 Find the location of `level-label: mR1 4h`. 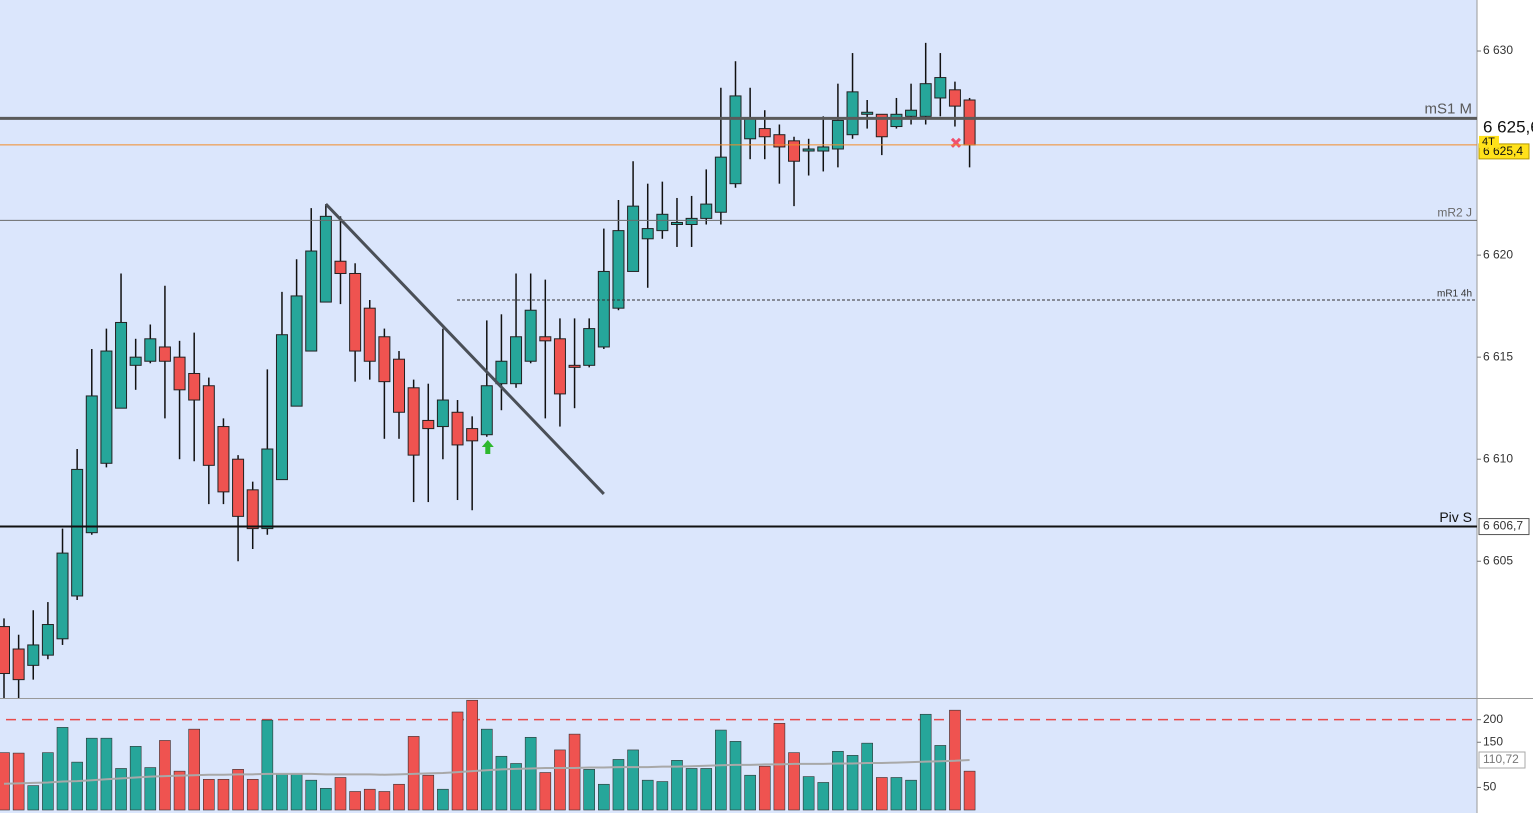

level-label: mR1 4h is located at coordinates (1454, 294).